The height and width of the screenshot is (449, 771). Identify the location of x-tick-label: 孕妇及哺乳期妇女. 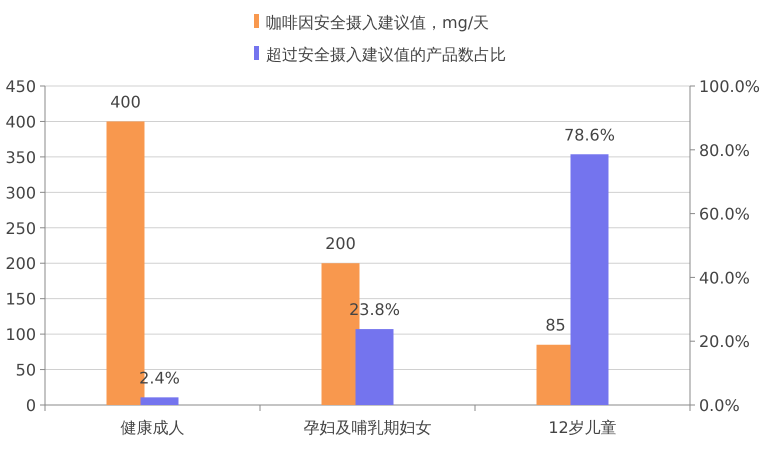
(368, 427).